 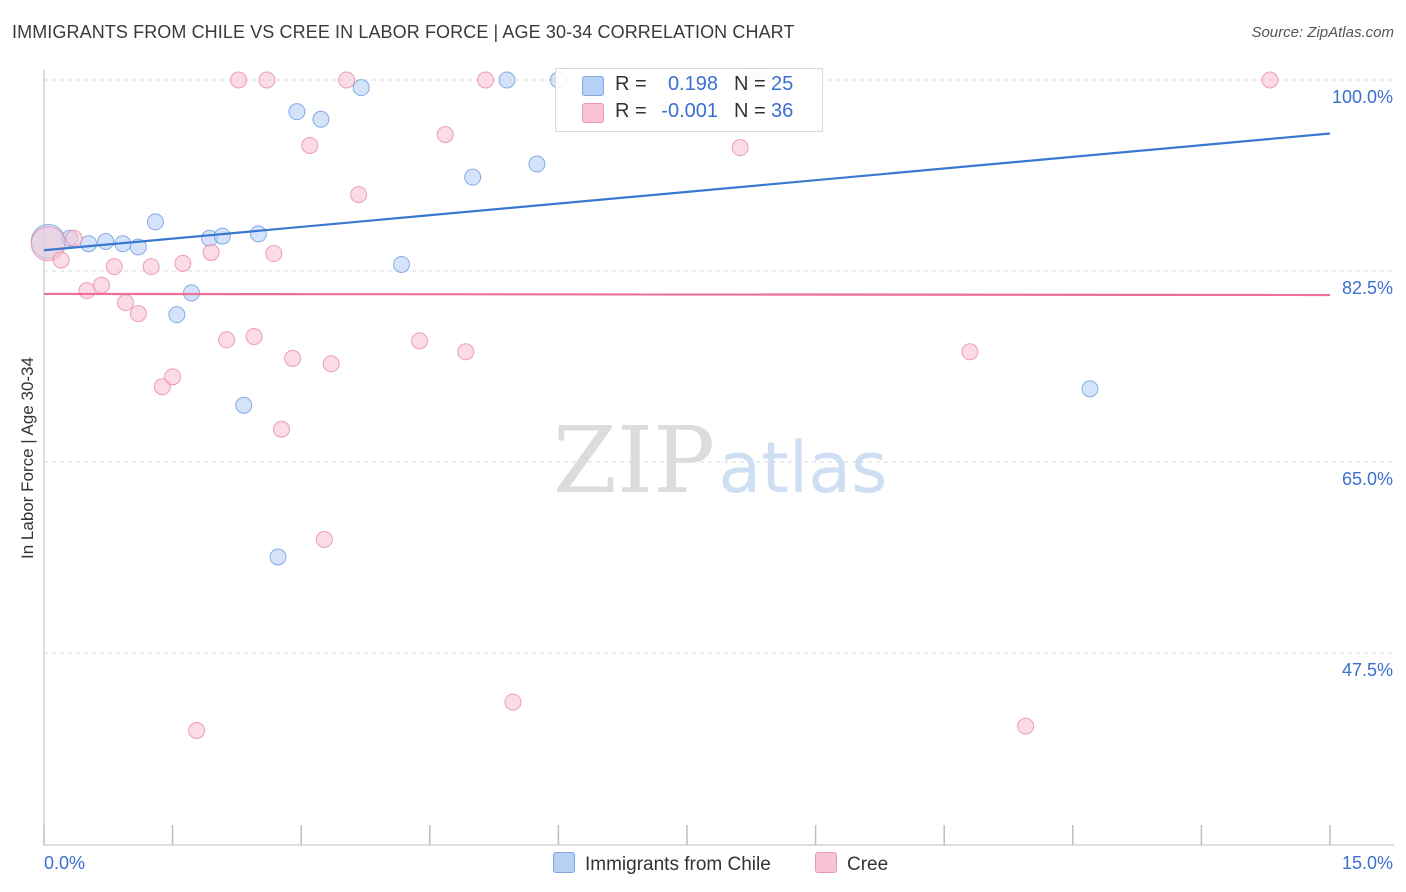 What do you see at coordinates (564, 862) in the screenshot?
I see `legend-swatch-chile` at bounding box center [564, 862].